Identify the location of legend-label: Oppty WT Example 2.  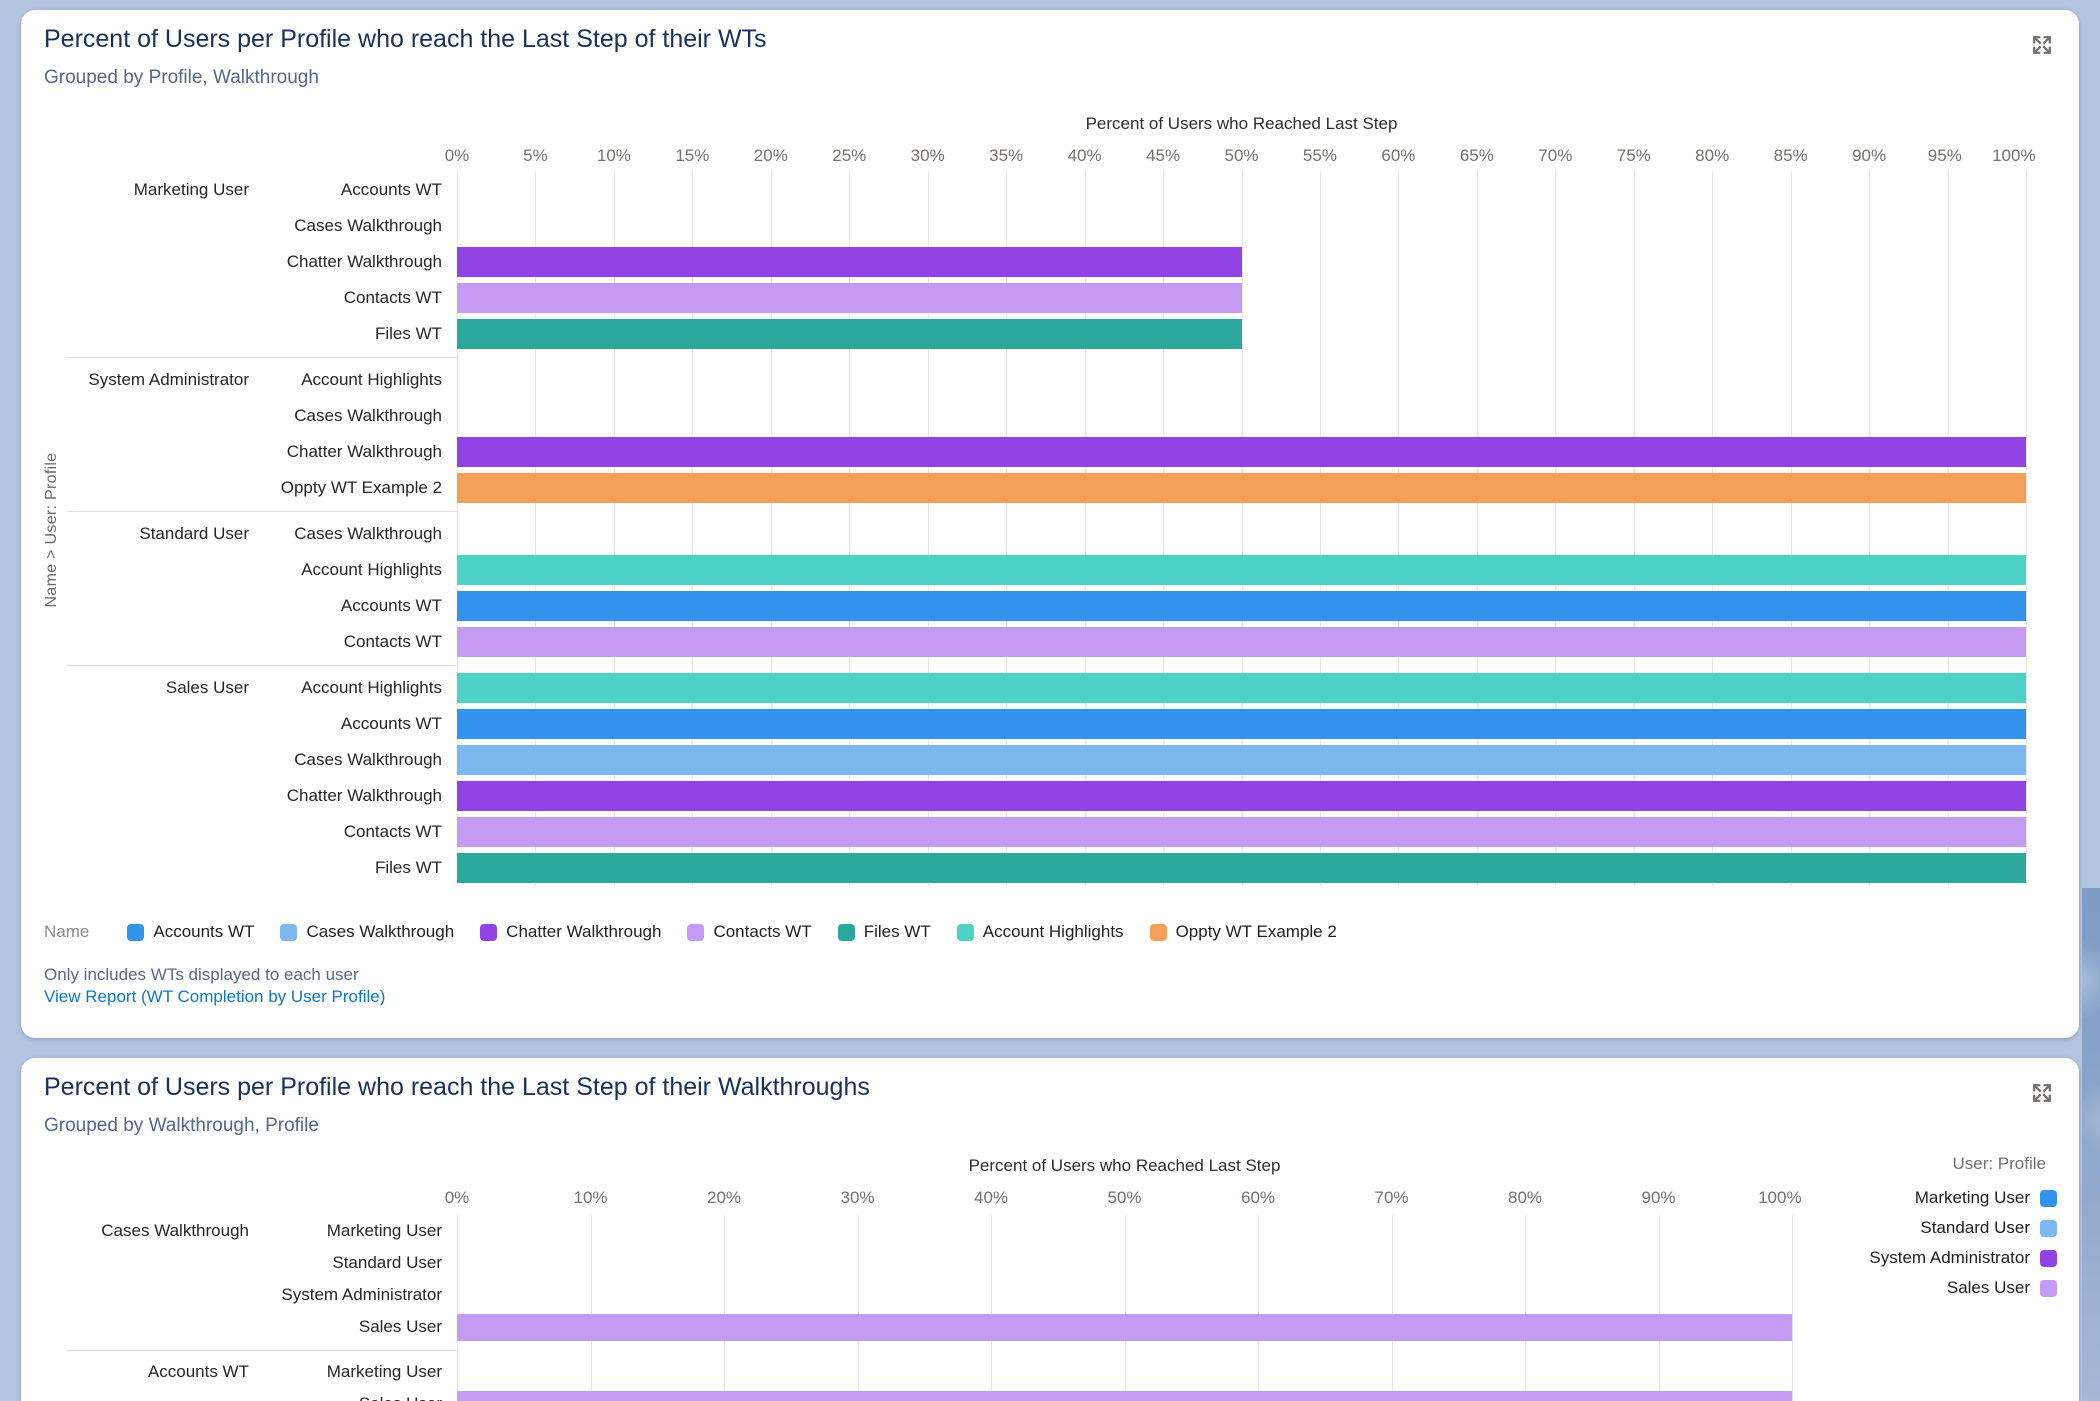
(1256, 931).